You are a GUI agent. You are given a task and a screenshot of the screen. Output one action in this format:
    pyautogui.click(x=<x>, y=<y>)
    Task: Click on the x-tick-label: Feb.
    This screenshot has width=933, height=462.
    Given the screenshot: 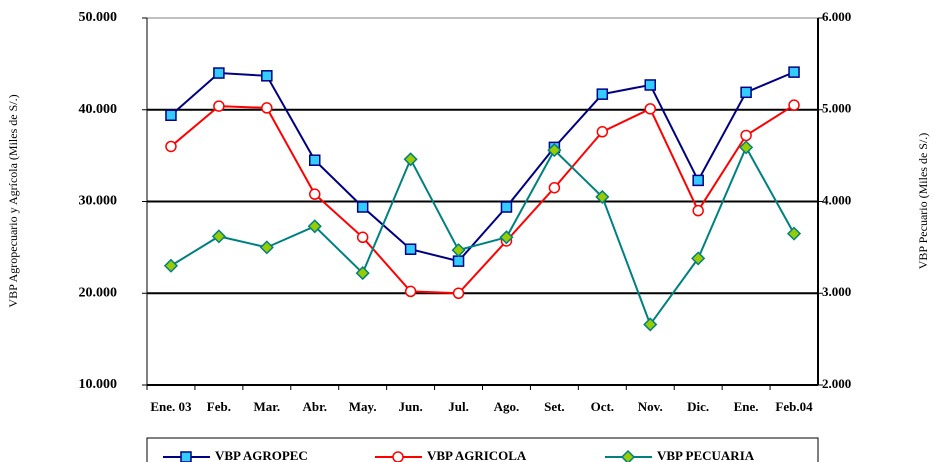 What is the action you would take?
    pyautogui.click(x=218, y=406)
    